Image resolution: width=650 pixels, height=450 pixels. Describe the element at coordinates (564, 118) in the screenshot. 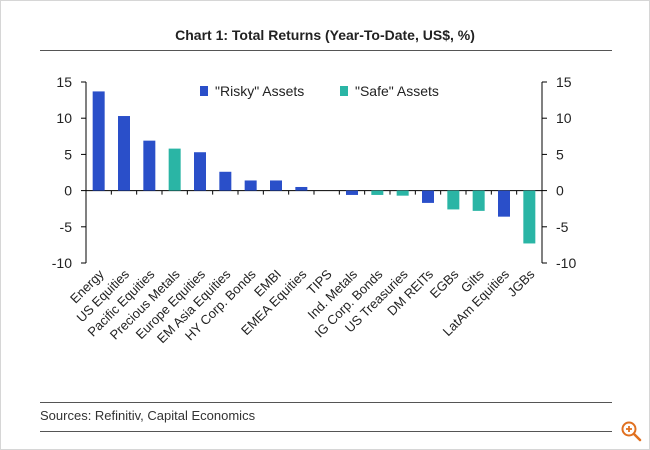

I see `y-tick-label-right: 10` at that location.